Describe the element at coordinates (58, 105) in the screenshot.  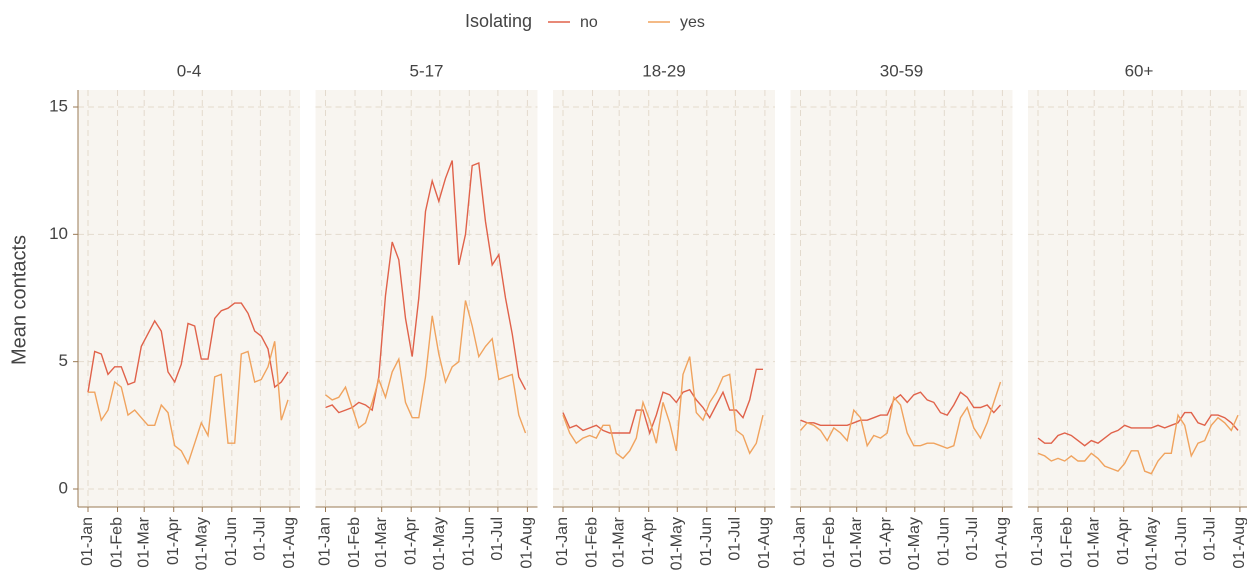
I see `y-tick-label: 15` at that location.